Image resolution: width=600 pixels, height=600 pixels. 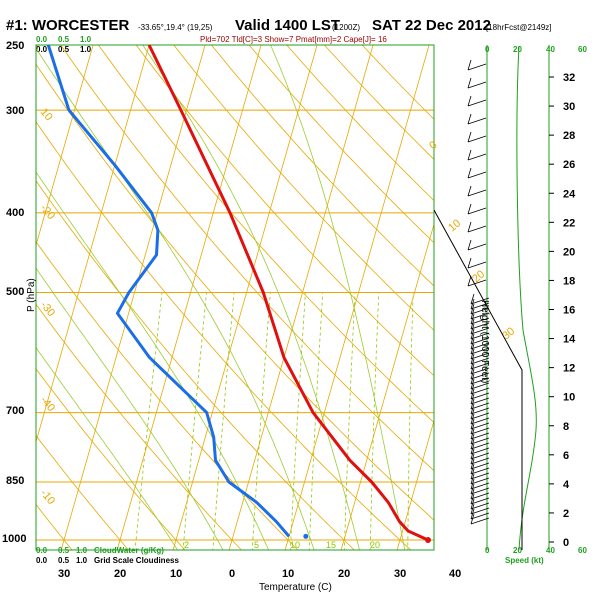 I want to click on cloudiness-label: Grid Scale Cloudiness, so click(x=136, y=560).